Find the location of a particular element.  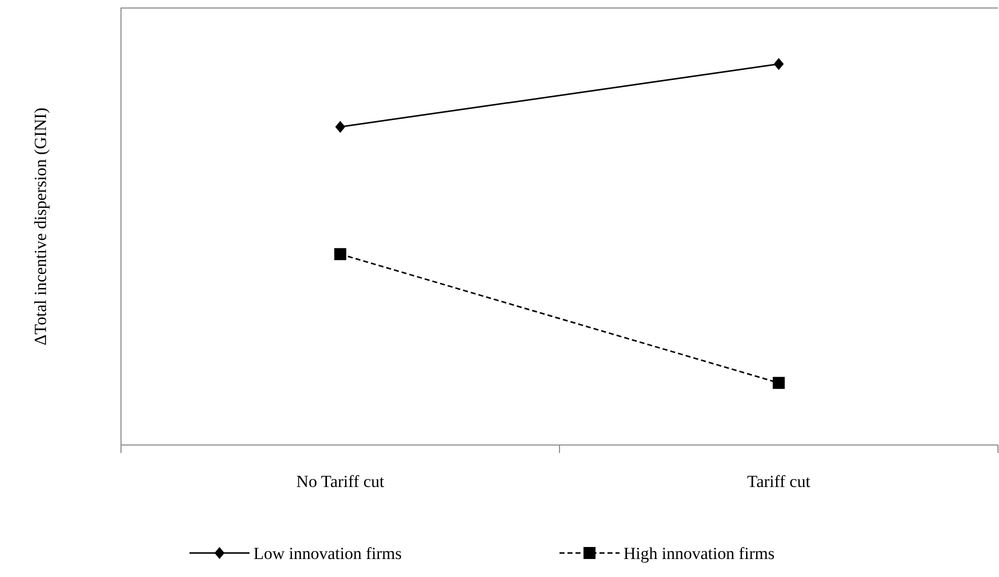

legend-label: Low innovation firms is located at coordinates (328, 553).